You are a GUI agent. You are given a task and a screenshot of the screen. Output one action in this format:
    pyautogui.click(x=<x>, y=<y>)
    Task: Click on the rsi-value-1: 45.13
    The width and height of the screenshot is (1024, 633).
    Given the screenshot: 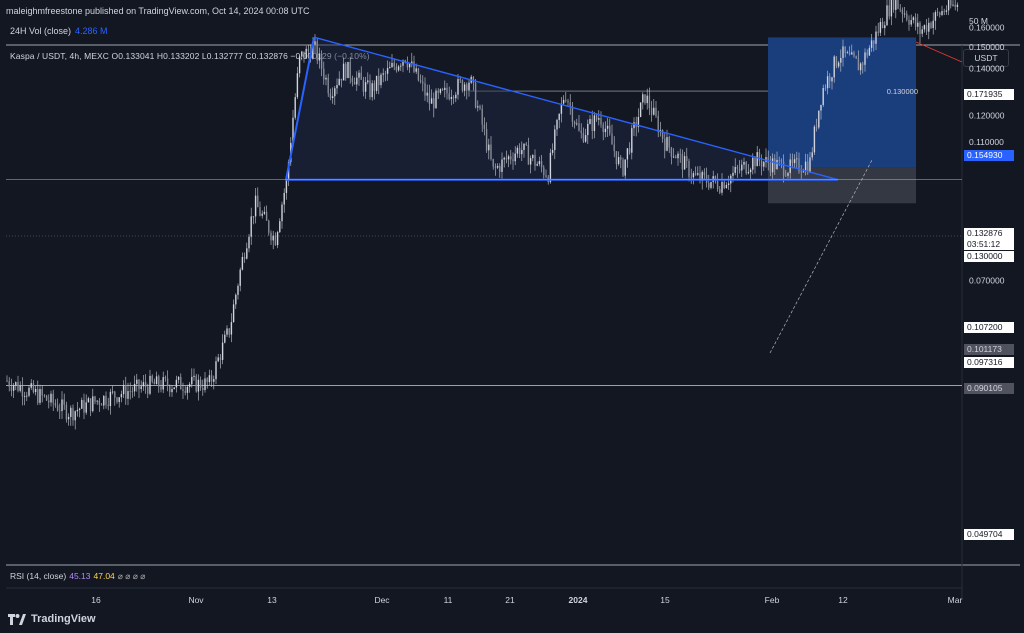 What is the action you would take?
    pyautogui.click(x=80, y=576)
    